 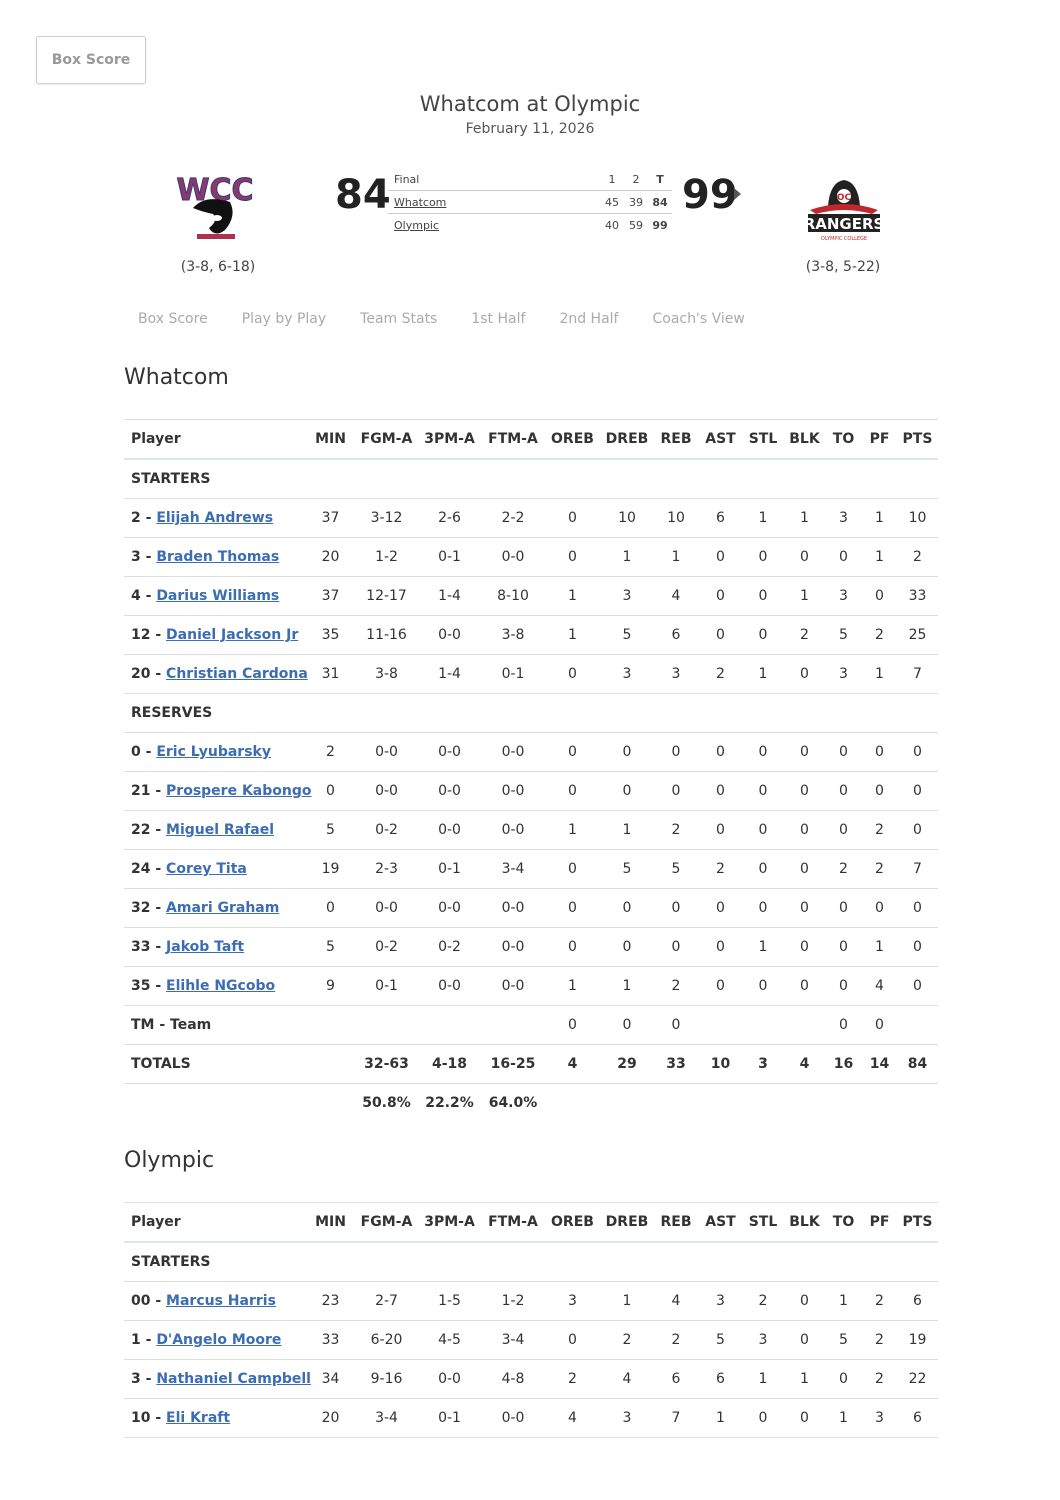 I want to click on stat-min: 2, so click(x=330, y=752).